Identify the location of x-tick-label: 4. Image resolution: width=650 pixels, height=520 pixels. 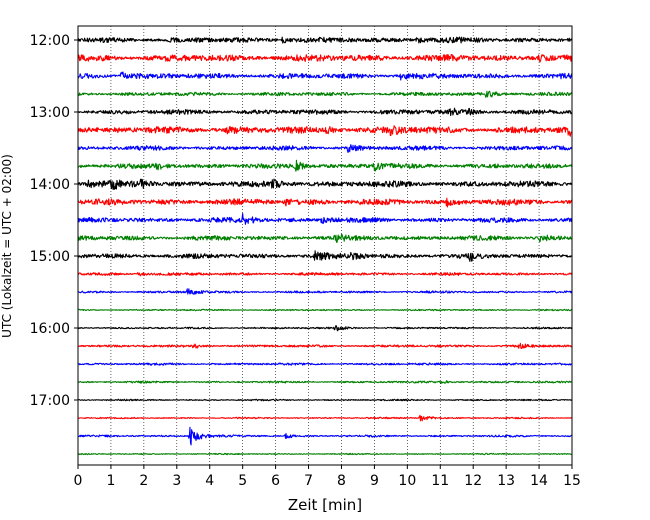
(209, 481).